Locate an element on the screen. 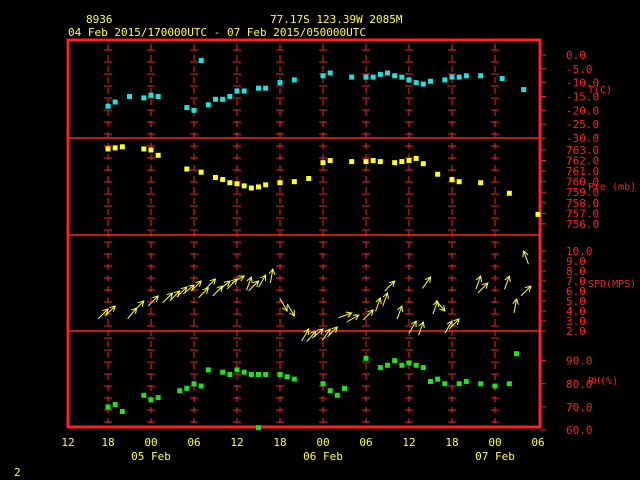 This screenshot has width=640, height=480. y-tick-label: -15.0 is located at coordinates (582, 97).